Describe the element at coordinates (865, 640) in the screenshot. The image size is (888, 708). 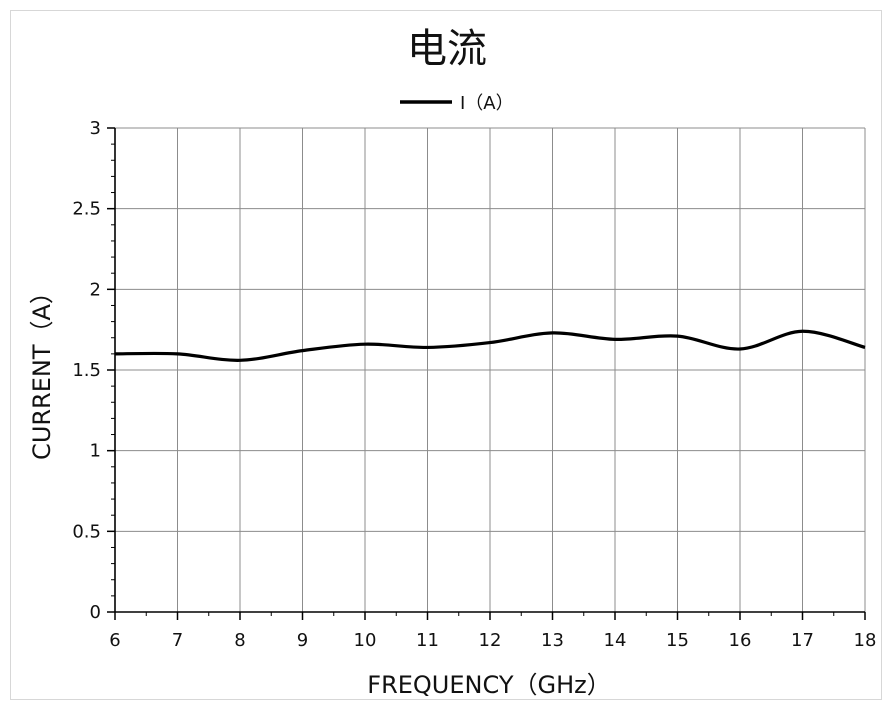
I see `x-tick-label: 18` at that location.